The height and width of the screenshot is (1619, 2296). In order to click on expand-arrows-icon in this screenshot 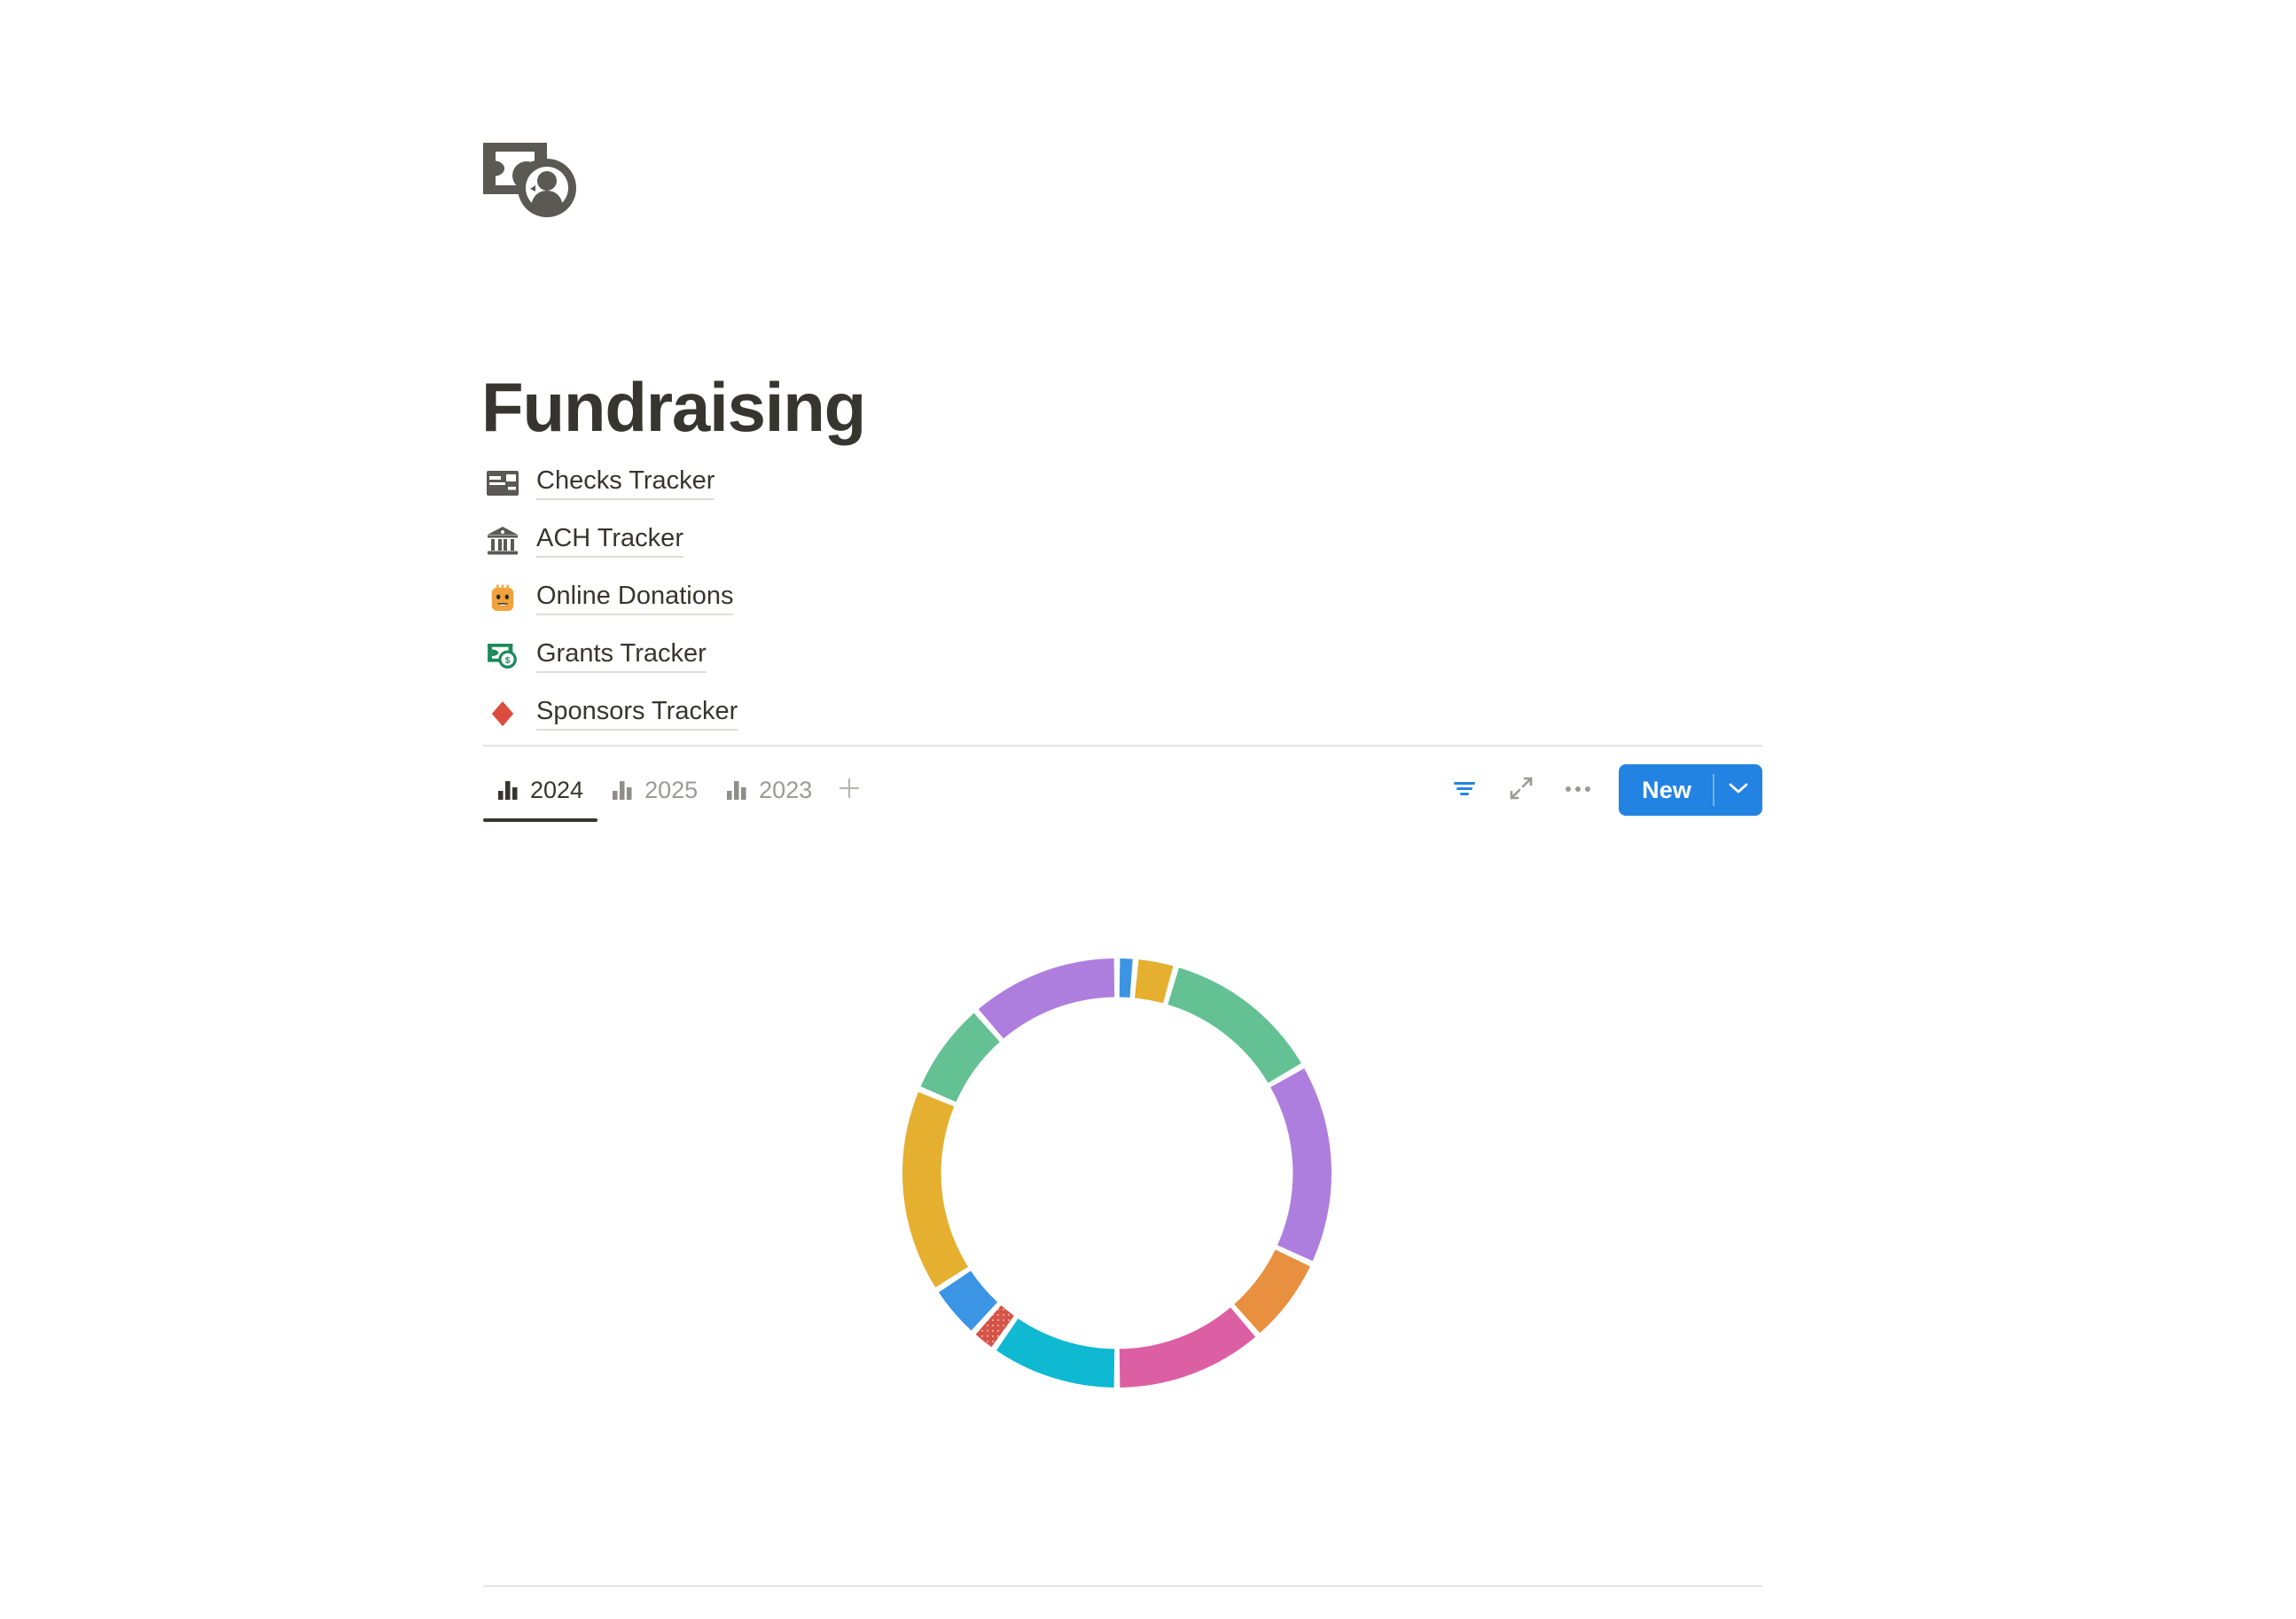, I will do `click(1521, 791)`.